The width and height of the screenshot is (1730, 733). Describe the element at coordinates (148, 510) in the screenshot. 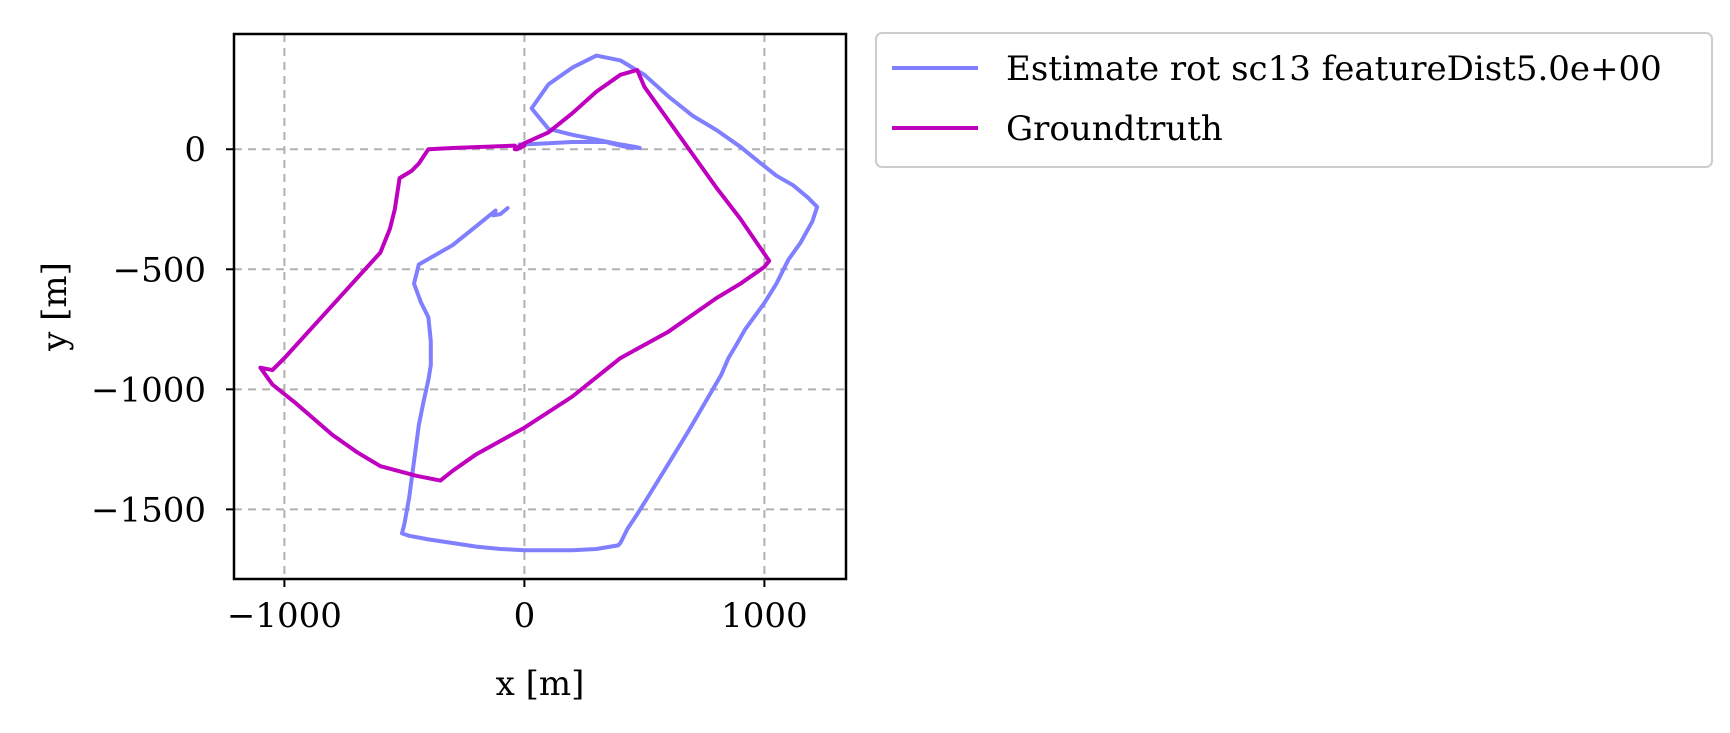

I see `y-tick-label: −1500` at that location.